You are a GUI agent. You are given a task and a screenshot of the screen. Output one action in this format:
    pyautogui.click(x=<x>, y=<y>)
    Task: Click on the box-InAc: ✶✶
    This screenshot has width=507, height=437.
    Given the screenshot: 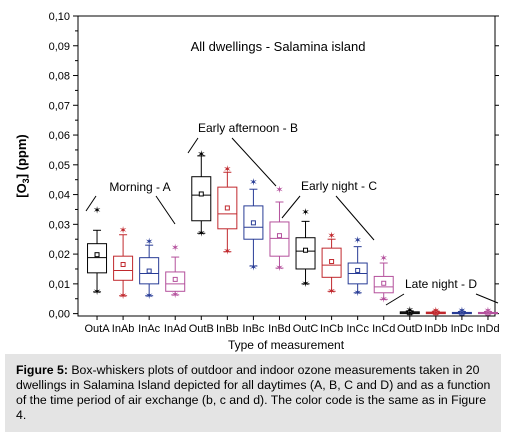 What is the action you would take?
    pyautogui.click(x=149, y=269)
    